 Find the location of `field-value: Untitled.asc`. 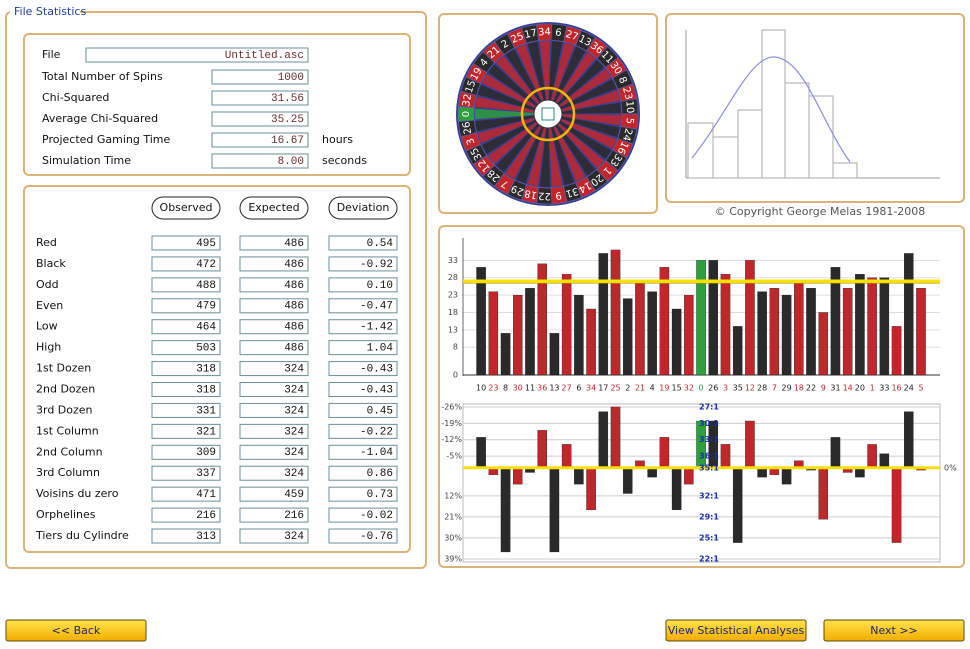

field-value: Untitled.asc is located at coordinates (264, 56).